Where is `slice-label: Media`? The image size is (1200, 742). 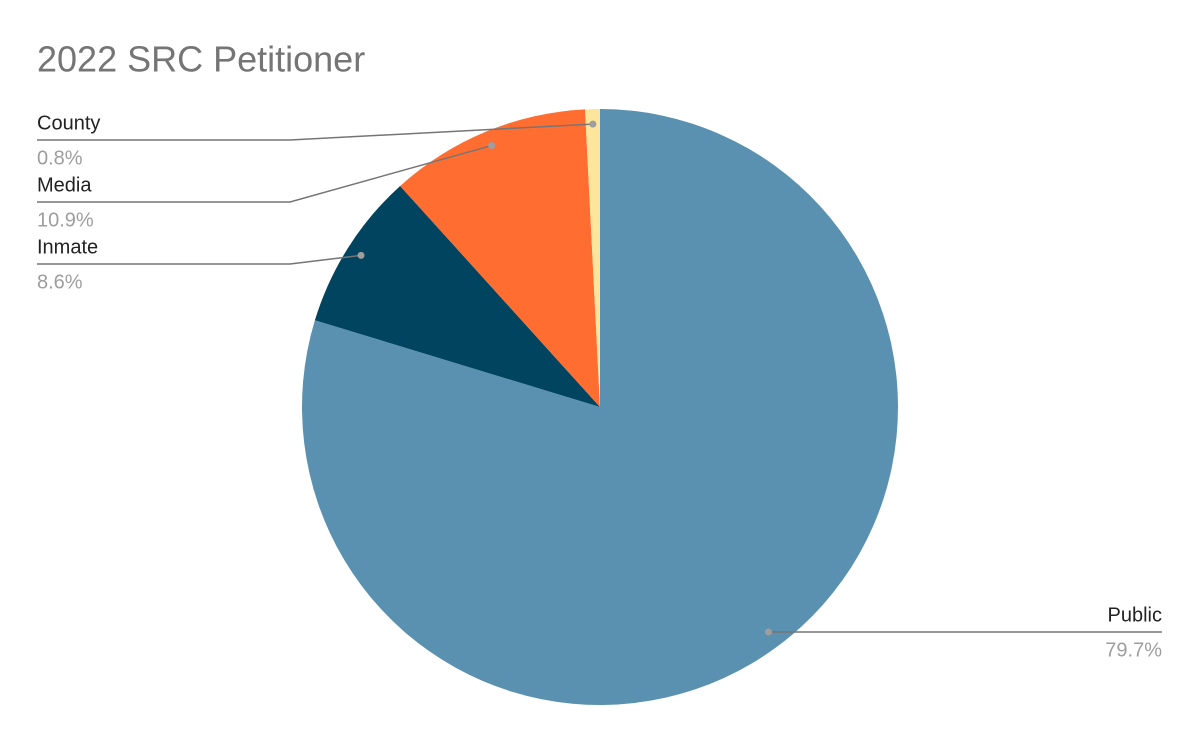
slice-label: Media is located at coordinates (64, 185).